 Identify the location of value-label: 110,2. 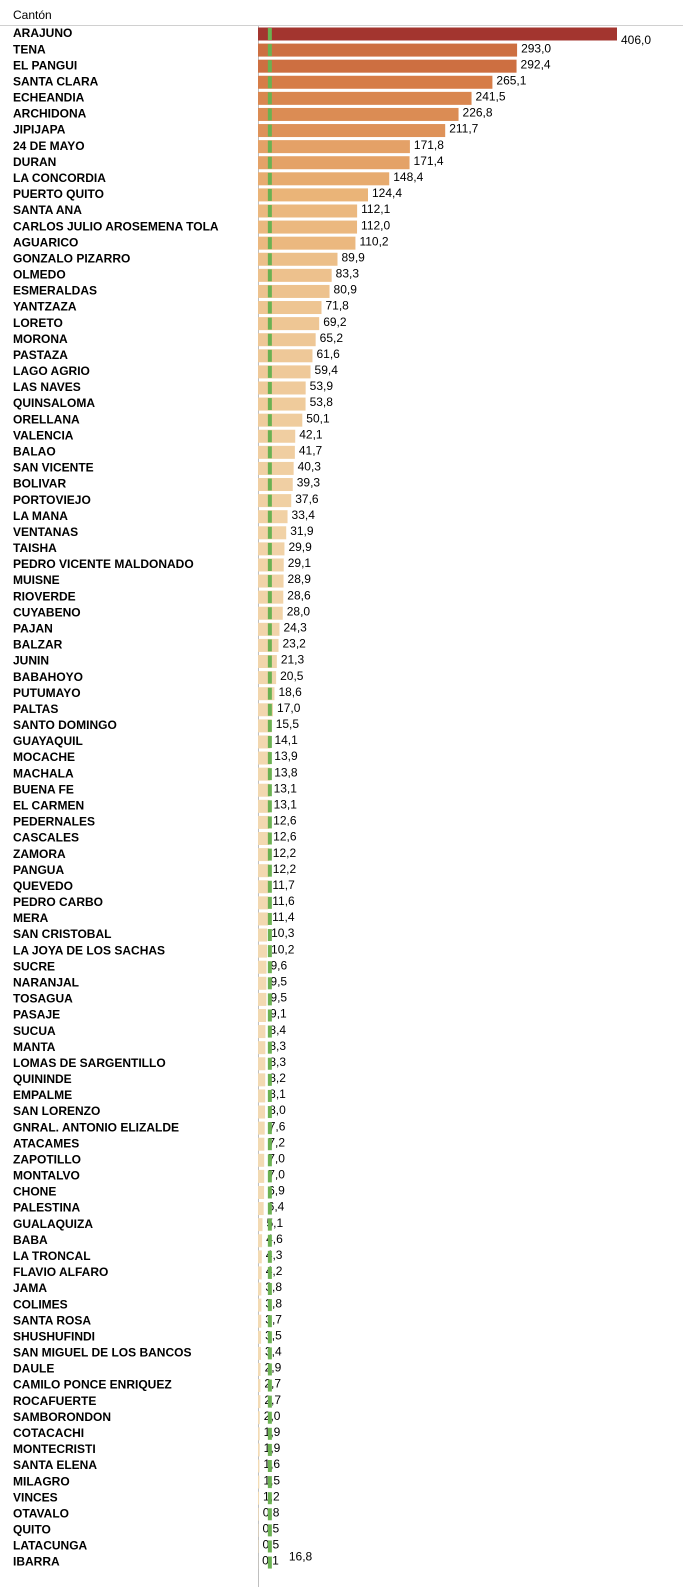
(373, 241).